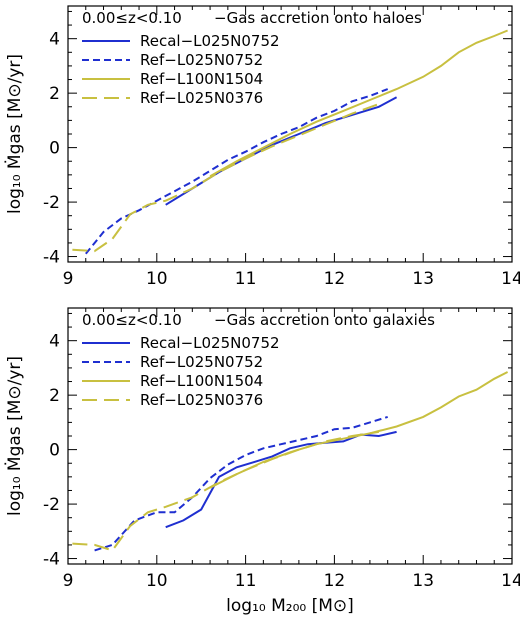  What do you see at coordinates (318, 18) in the screenshot?
I see `panel-annotation: −Gas accretion onto haloes` at bounding box center [318, 18].